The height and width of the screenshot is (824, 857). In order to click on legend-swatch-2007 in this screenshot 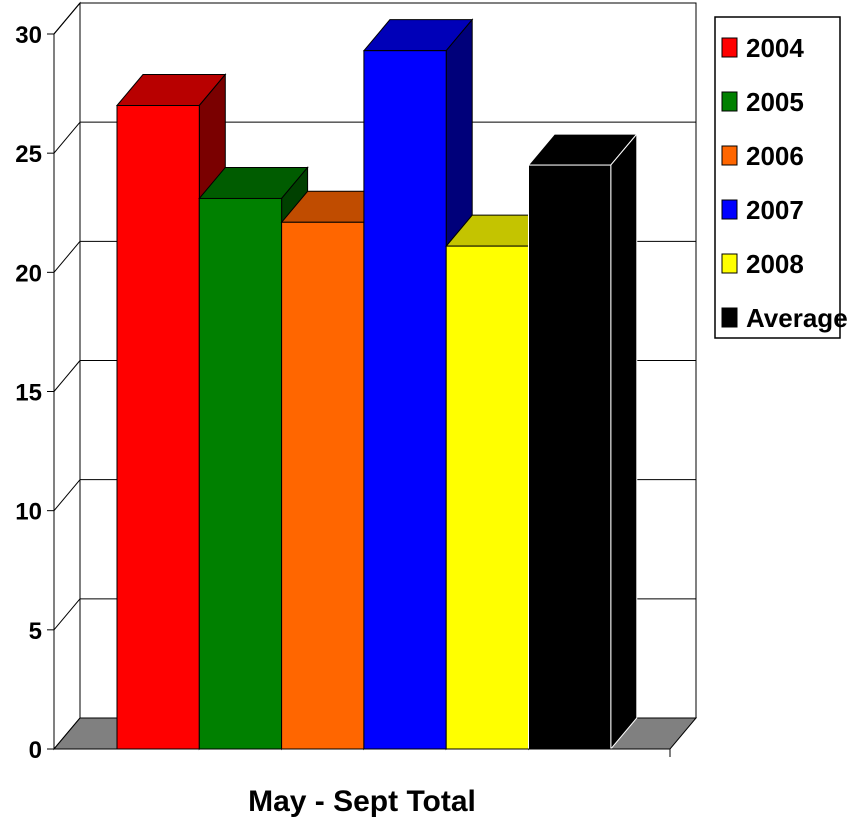, I will do `click(729, 209)`.